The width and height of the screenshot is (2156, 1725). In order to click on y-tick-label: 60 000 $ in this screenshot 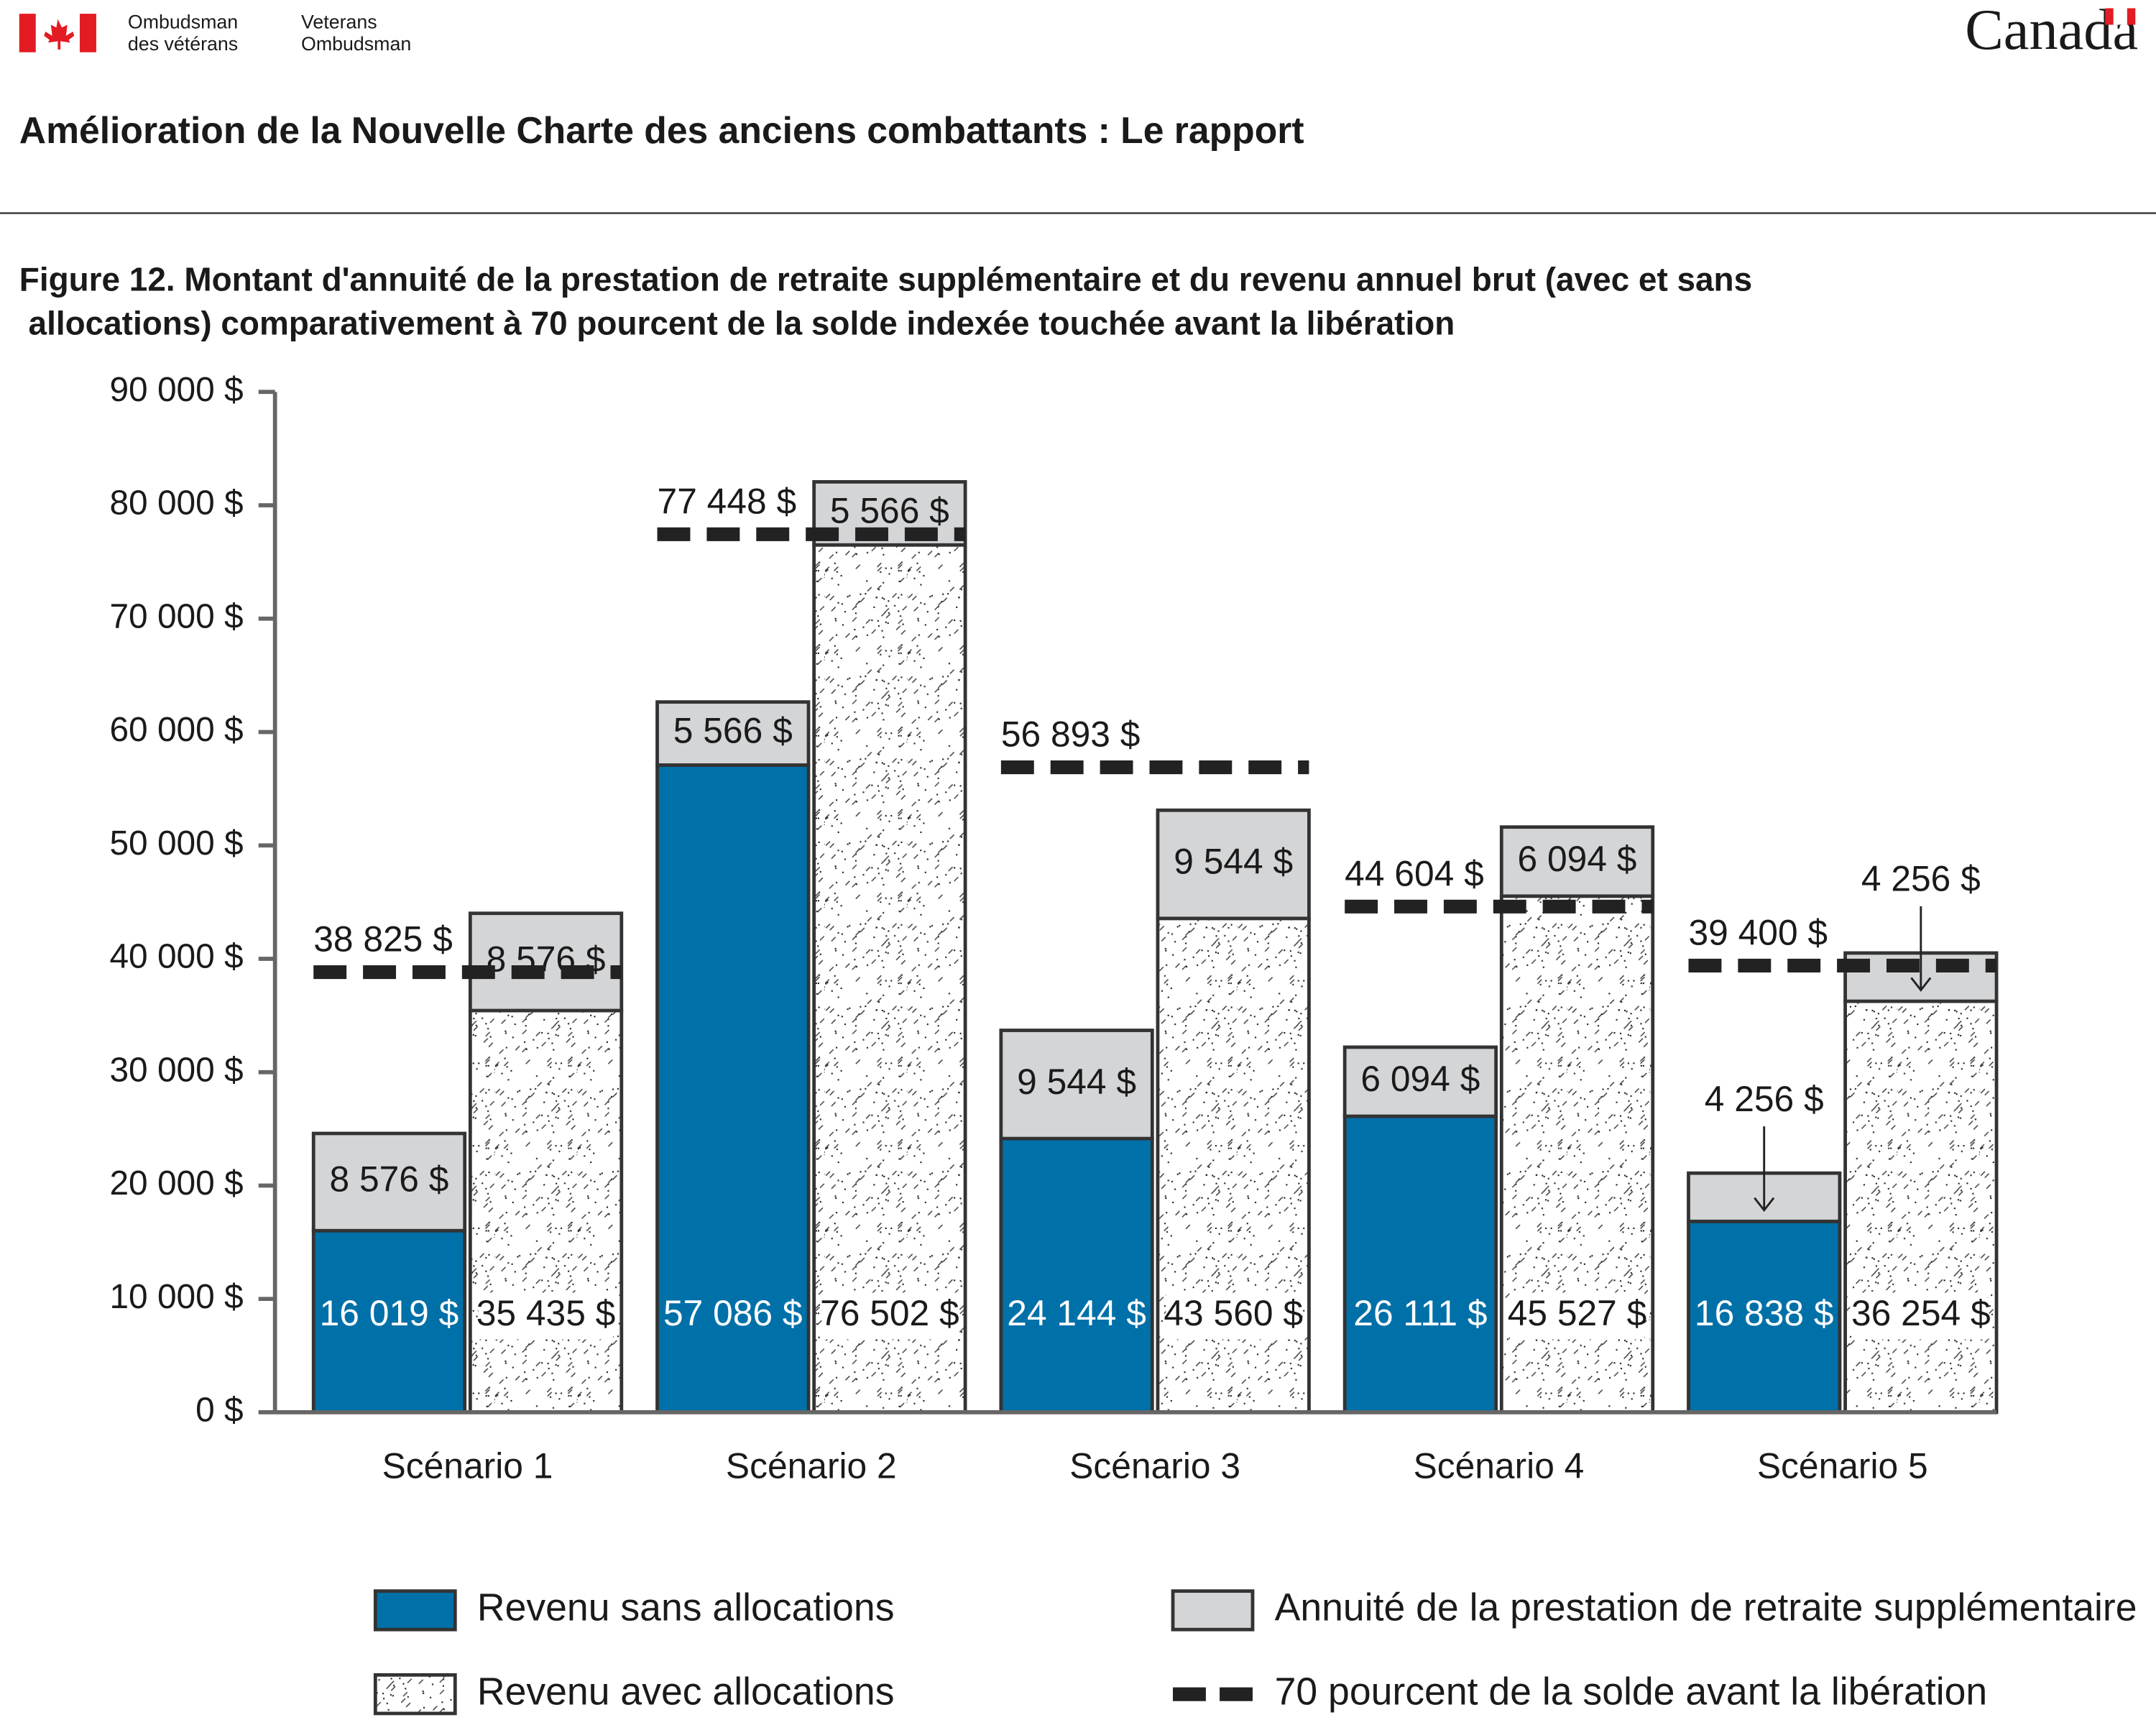, I will do `click(176, 730)`.